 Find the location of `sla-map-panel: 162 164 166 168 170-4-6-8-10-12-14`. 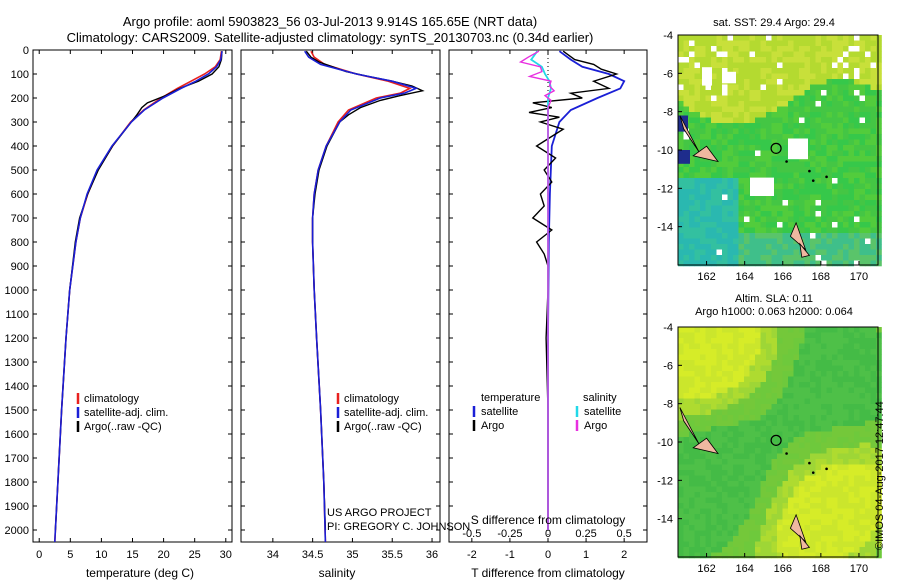

sla-map-panel: 162 164 166 168 170-4-6-8-10-12-14 is located at coordinates (769, 448).